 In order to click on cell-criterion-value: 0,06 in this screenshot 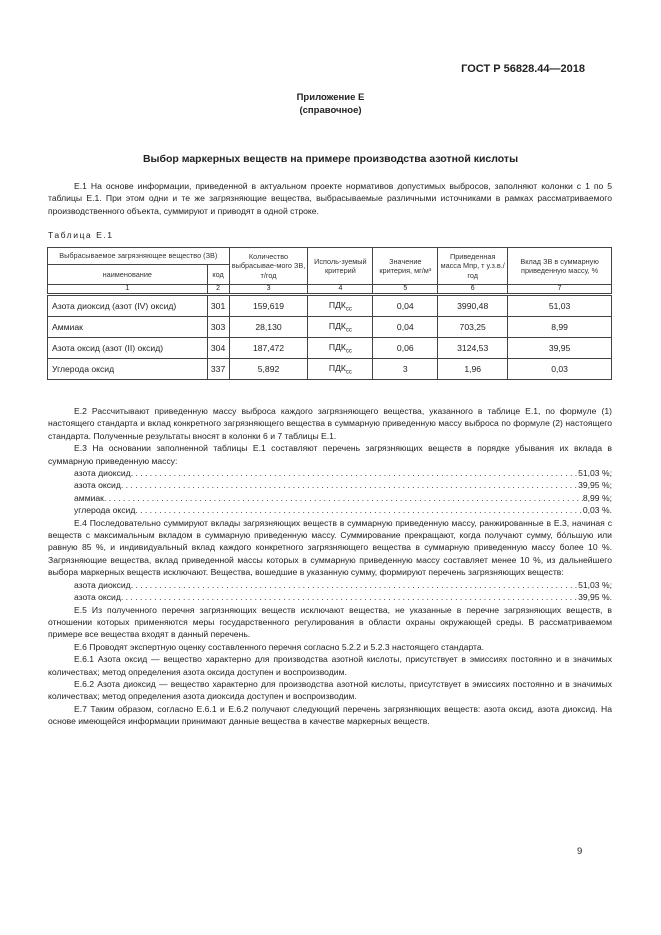, I will do `click(405, 348)`.